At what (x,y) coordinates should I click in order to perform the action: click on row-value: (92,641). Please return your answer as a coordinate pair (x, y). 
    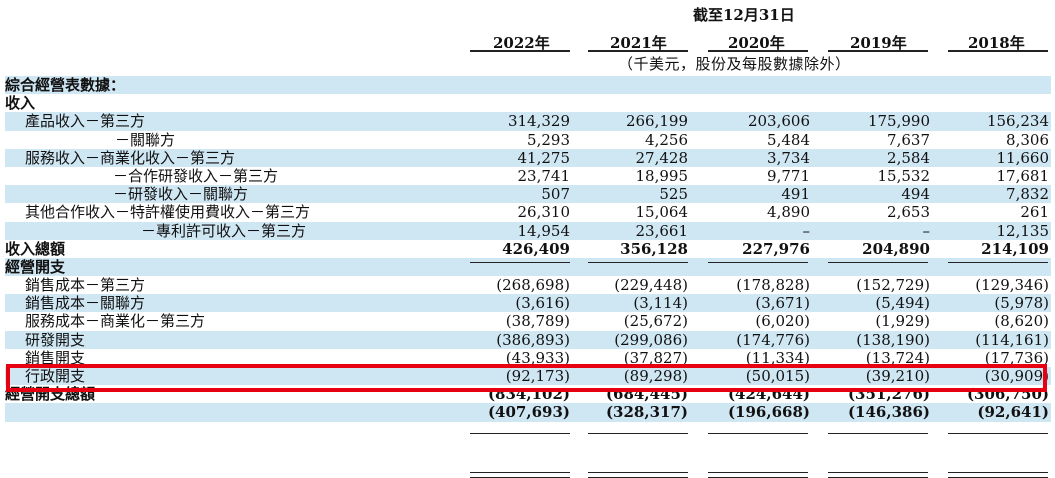
    Looking at the image, I should click on (1013, 412).